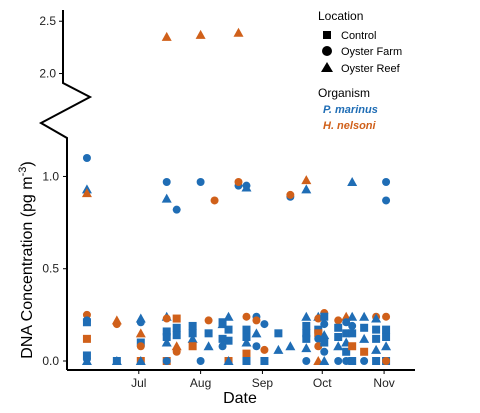  I want to click on legend-location-title: Location, so click(340, 16).